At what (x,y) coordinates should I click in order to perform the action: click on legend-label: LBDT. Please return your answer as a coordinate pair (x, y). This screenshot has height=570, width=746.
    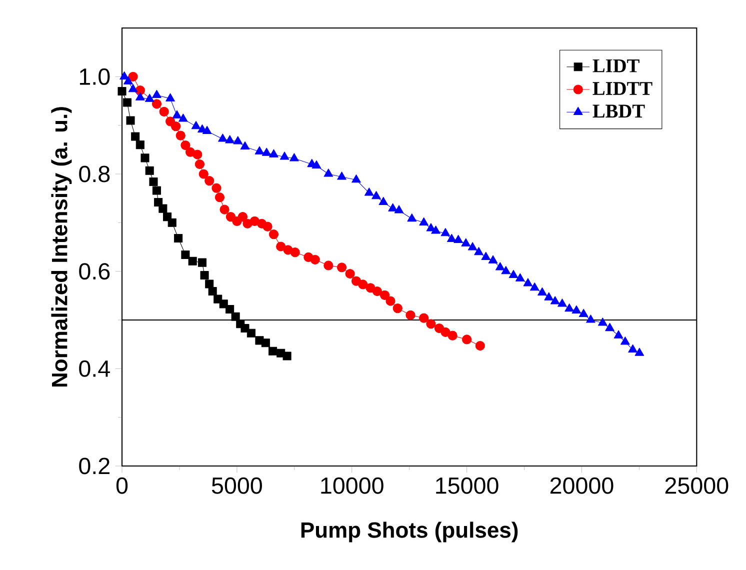
    Looking at the image, I should click on (618, 111).